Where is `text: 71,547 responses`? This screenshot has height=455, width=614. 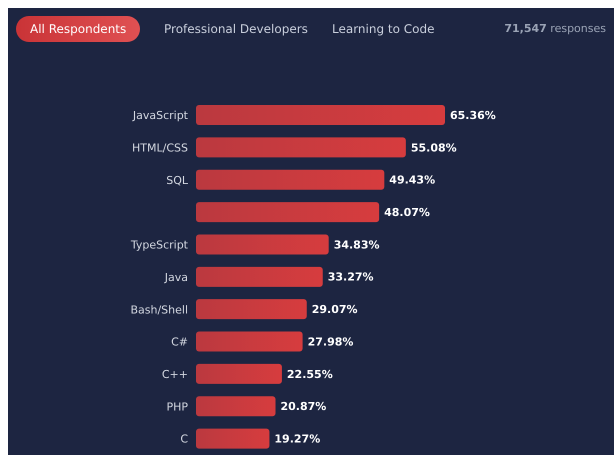 text: 71,547 responses is located at coordinates (555, 29).